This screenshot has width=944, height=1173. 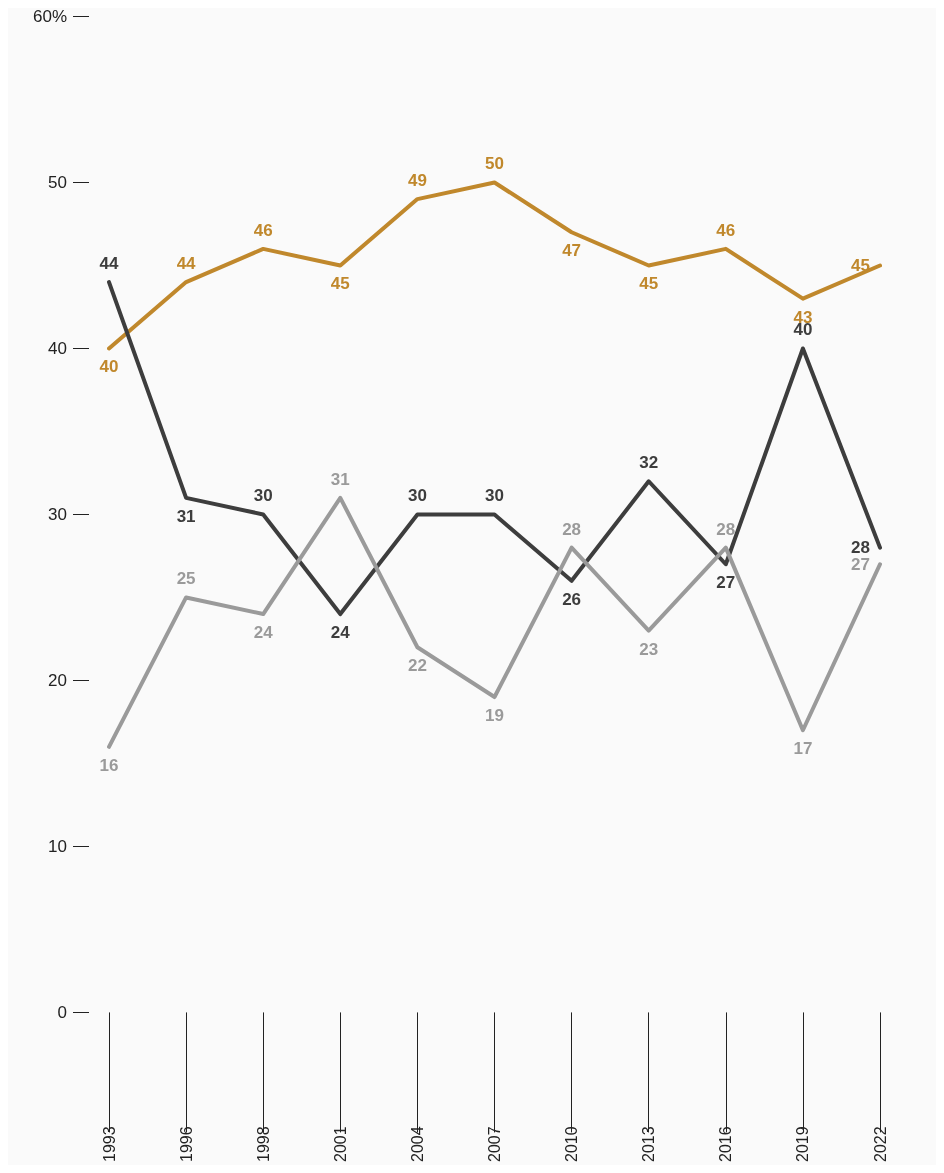 I want to click on data-label: 27, so click(x=726, y=583).